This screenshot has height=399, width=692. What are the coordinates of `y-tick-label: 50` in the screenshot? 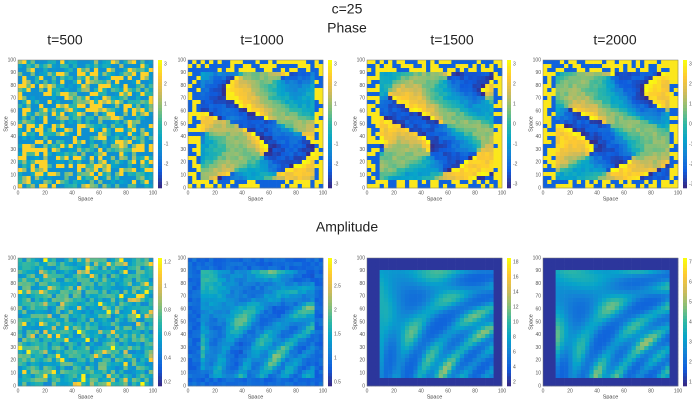 It's located at (183, 124).